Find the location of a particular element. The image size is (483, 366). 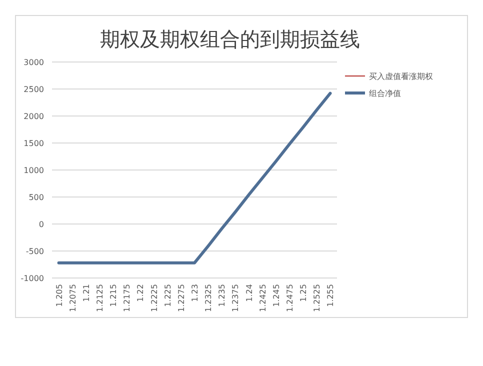

x-tick-label: 1.245 is located at coordinates (276, 295).